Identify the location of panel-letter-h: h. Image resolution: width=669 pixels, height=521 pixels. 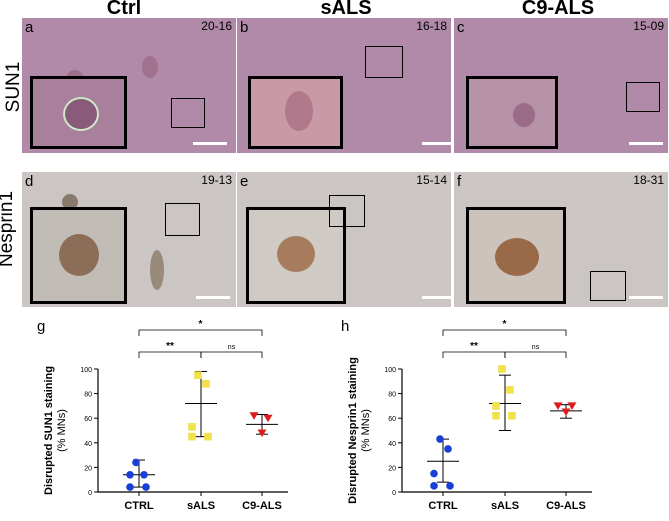
(345, 326).